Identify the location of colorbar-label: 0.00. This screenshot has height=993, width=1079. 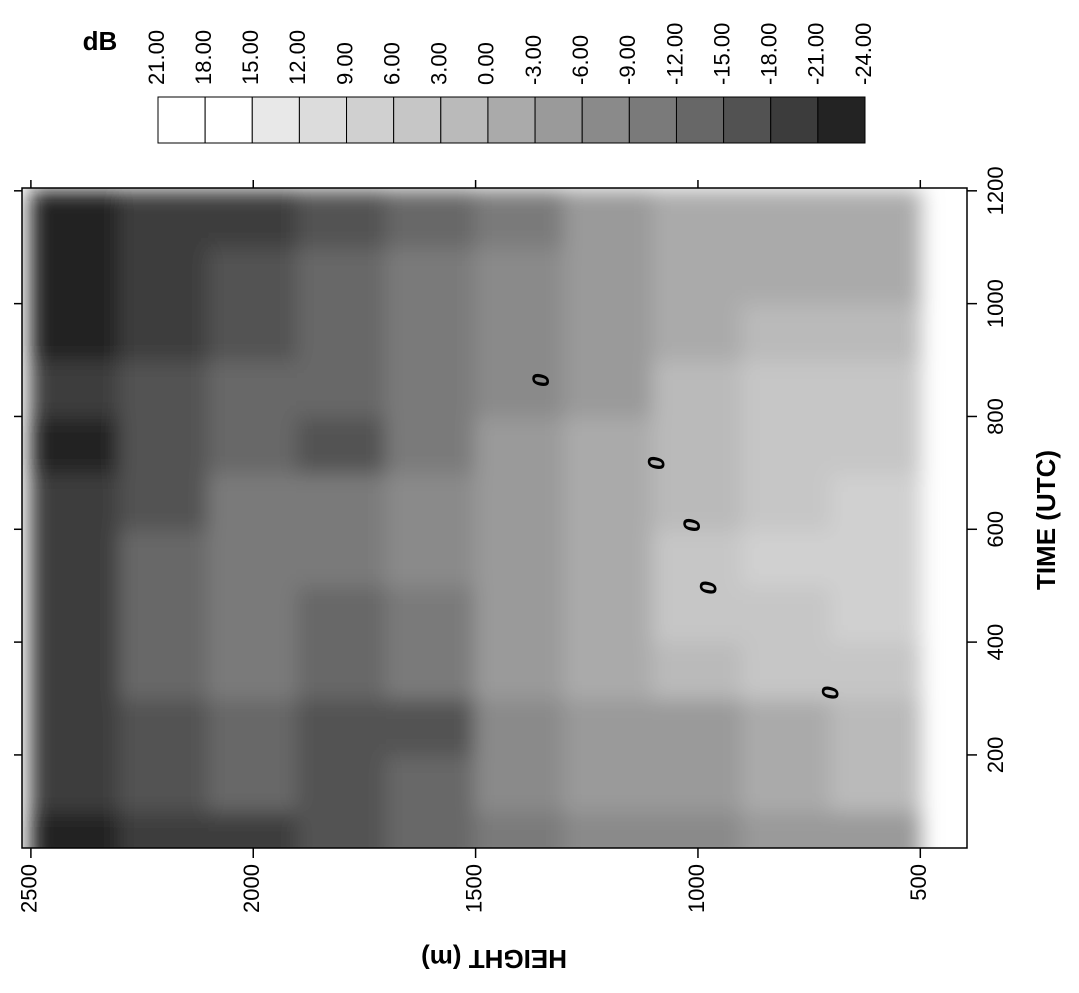
(486, 63).